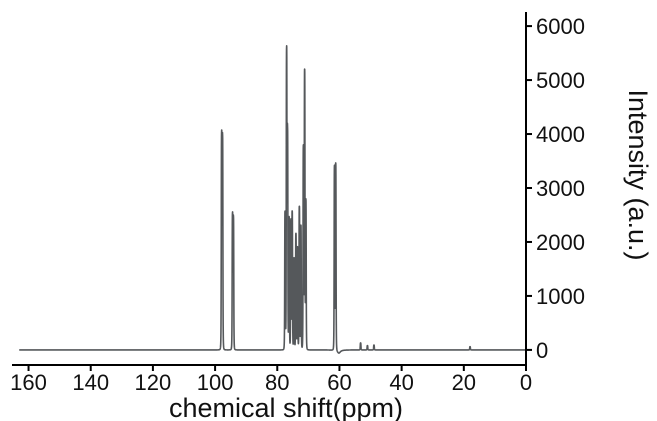 The width and height of the screenshot is (657, 421). I want to click on x-axis-title: chemical shift(ppm), so click(286, 407).